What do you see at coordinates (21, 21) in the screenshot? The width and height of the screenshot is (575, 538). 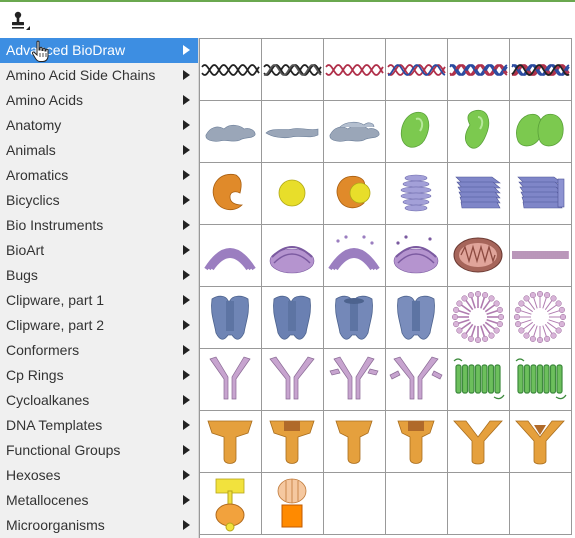 I see `stamp-icon` at bounding box center [21, 21].